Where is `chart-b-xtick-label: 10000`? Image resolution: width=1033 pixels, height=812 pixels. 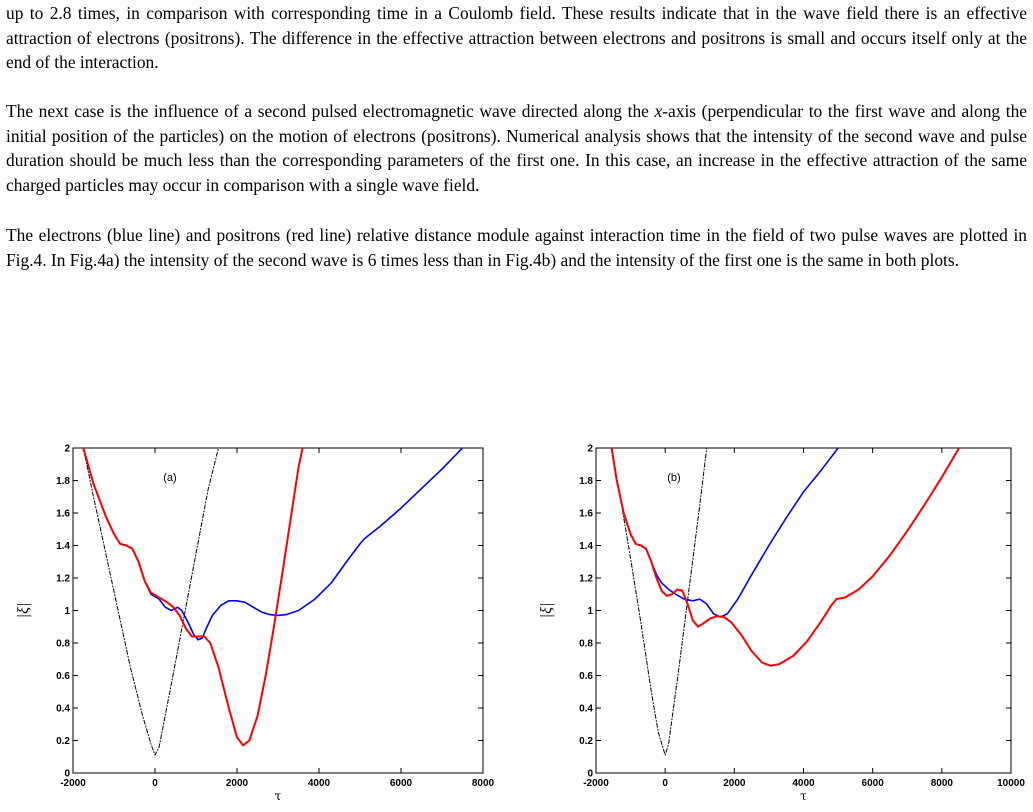
chart-b-xtick-label: 10000 is located at coordinates (1011, 783).